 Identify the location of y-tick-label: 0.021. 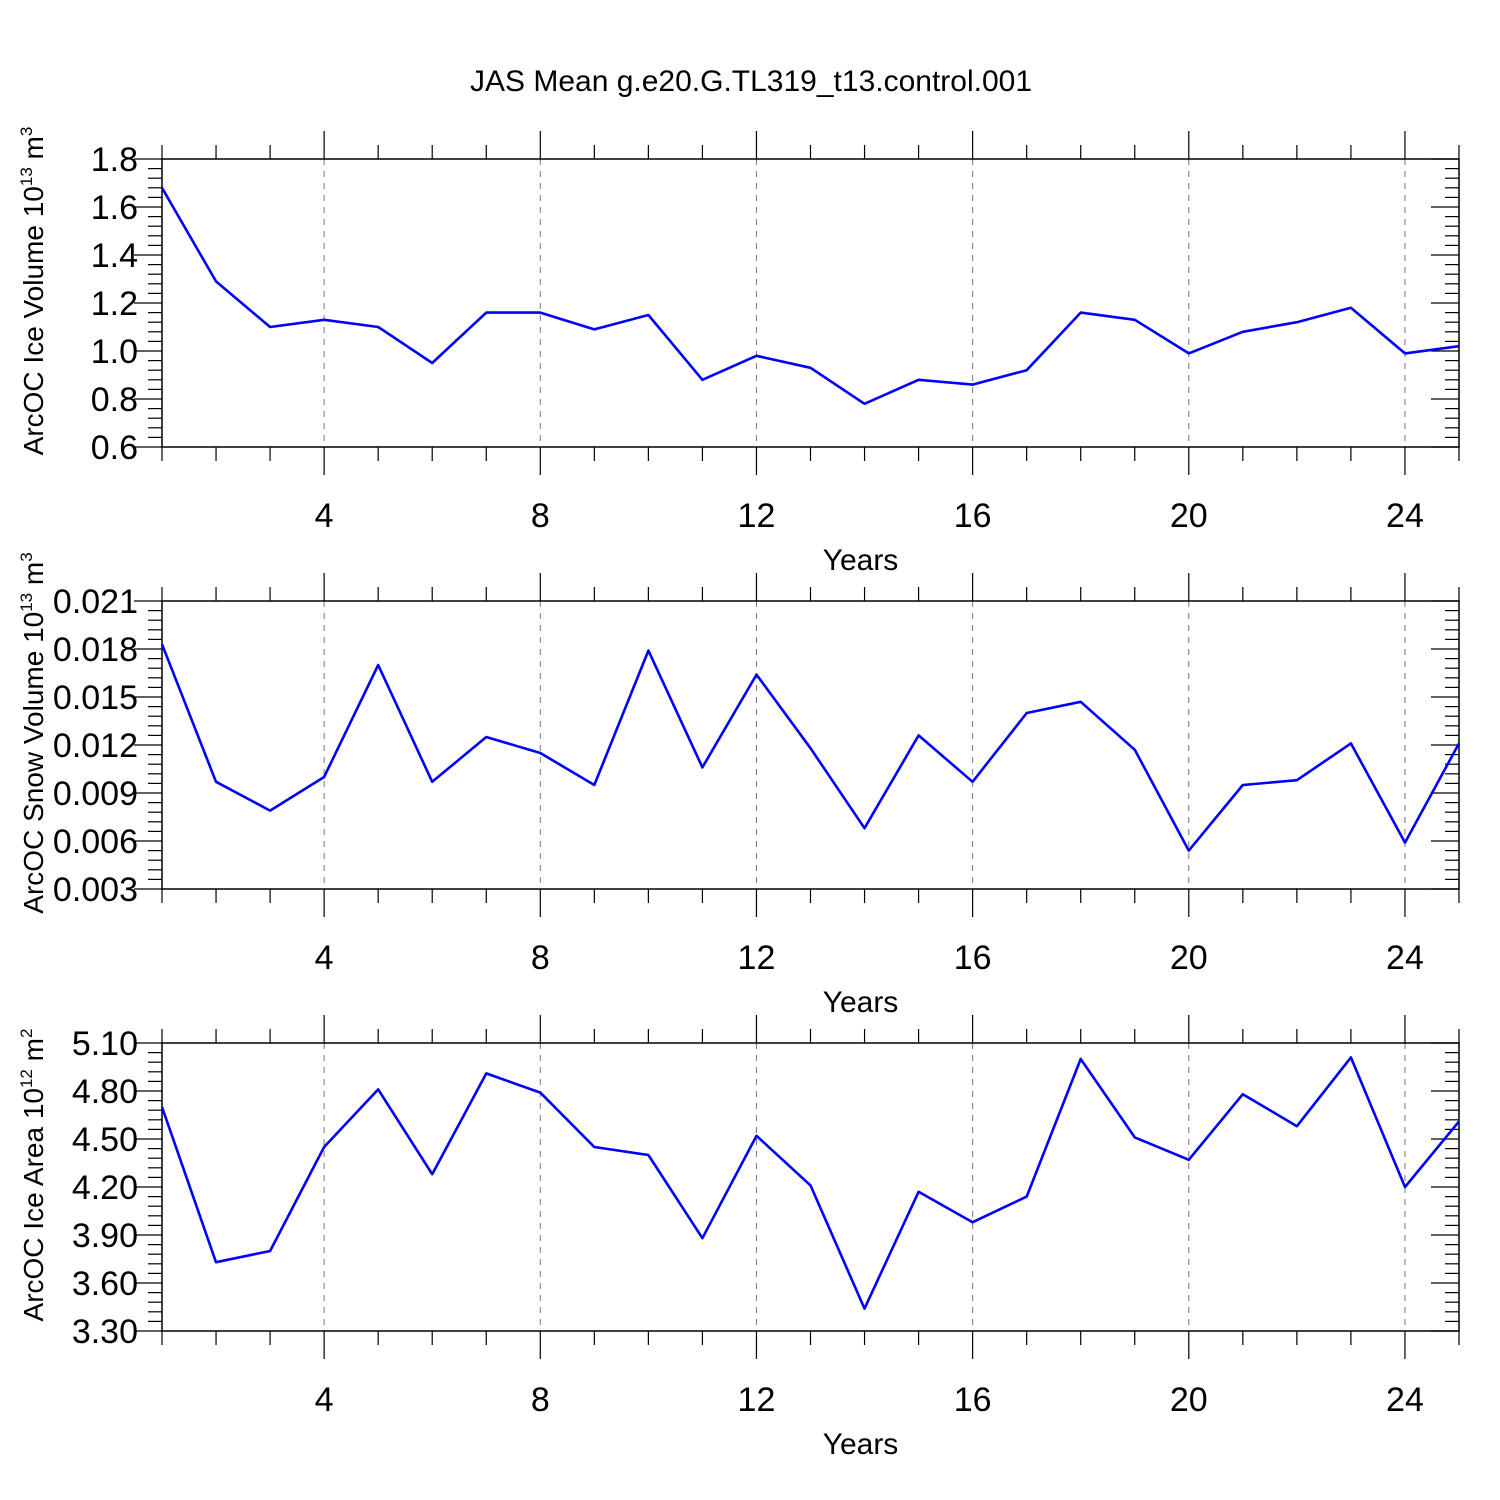
(95, 602).